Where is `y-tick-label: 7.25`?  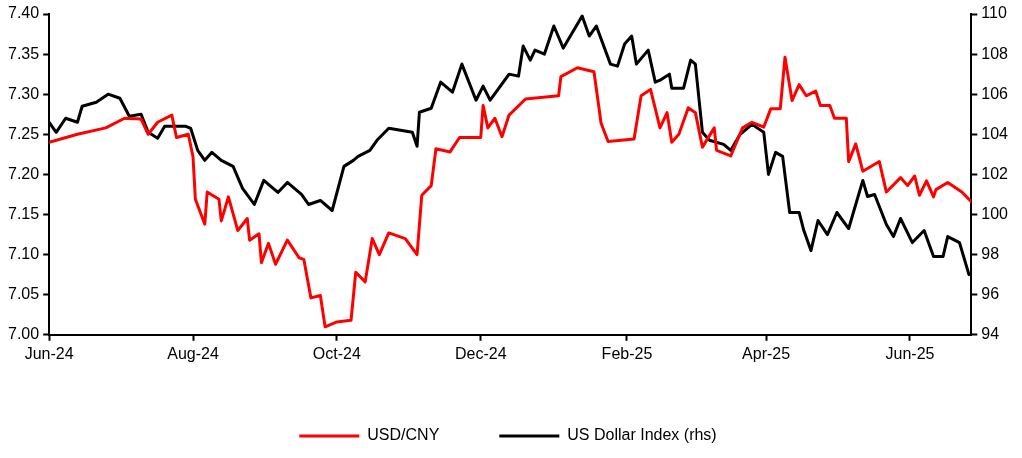 y-tick-label: 7.25 is located at coordinates (24, 133).